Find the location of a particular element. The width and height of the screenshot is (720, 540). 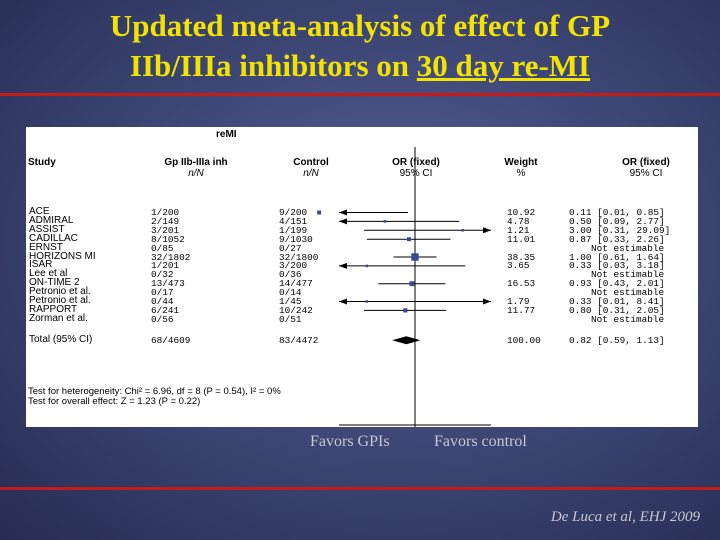

ci-arrow-right is located at coordinates (487, 230).